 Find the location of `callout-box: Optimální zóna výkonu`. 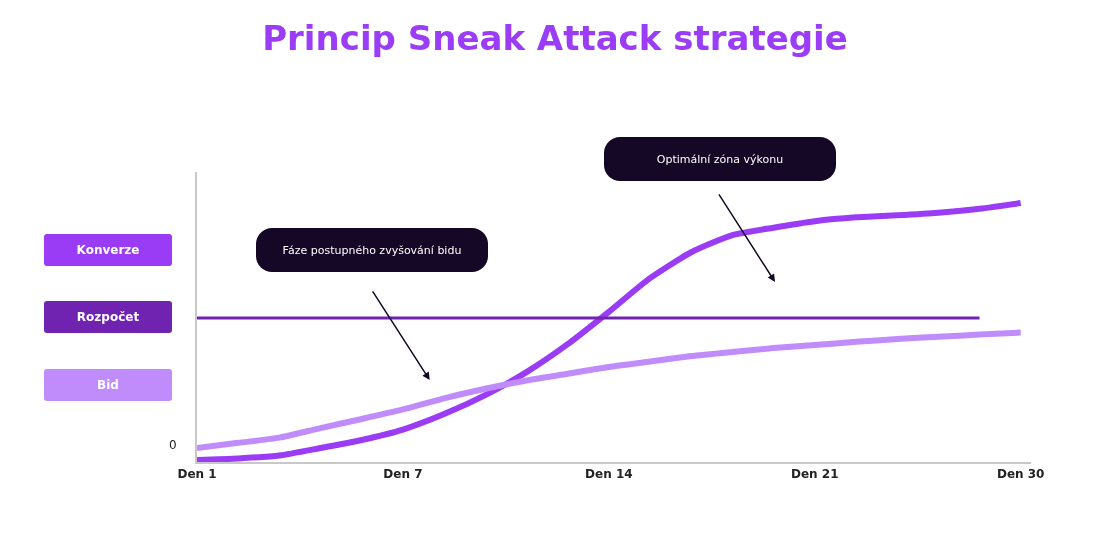

callout-box: Optimální zóna výkonu is located at coordinates (720, 159).